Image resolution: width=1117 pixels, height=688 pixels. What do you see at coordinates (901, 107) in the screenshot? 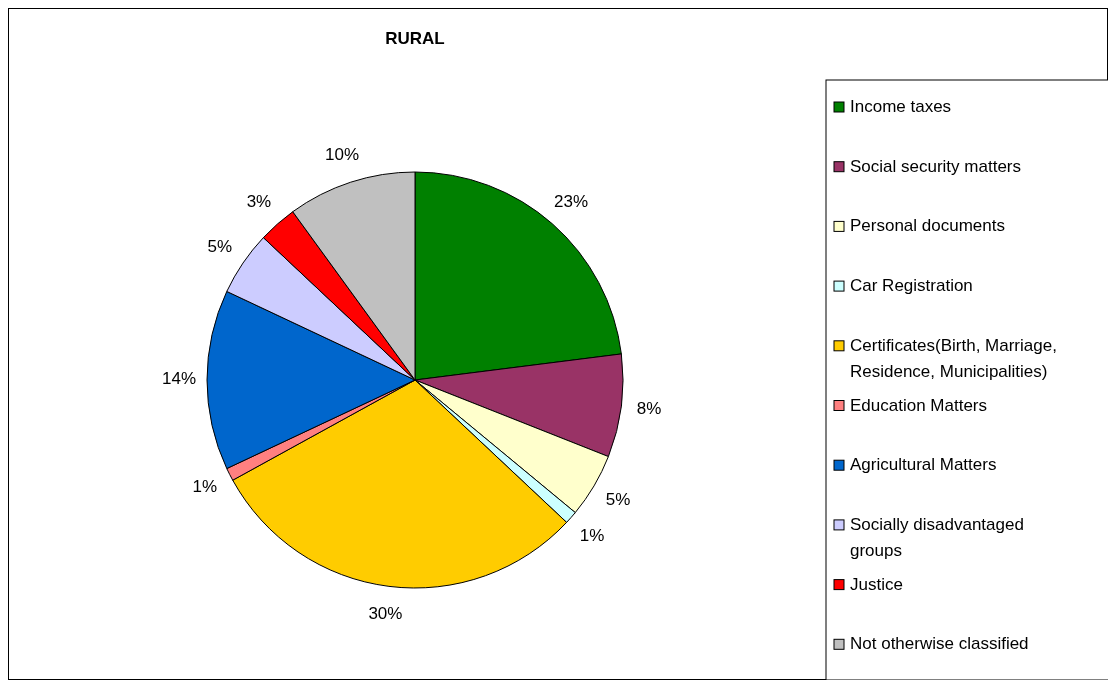
I see `legend-label: Income taxes` at bounding box center [901, 107].